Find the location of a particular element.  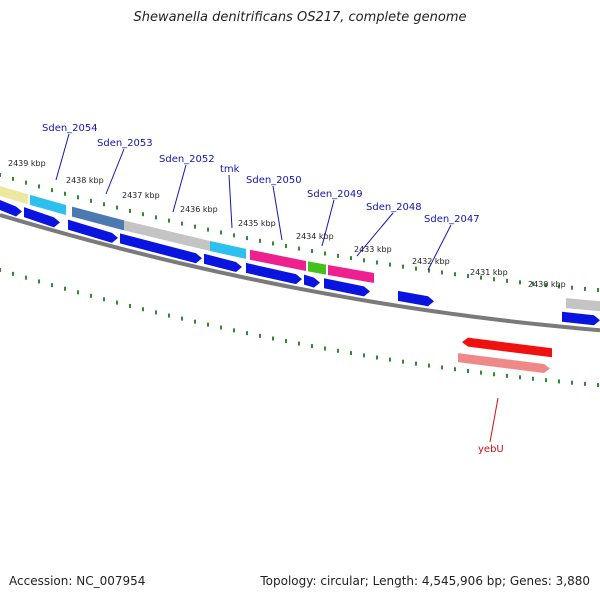

gene-label: Sden_2052 is located at coordinates (187, 159).